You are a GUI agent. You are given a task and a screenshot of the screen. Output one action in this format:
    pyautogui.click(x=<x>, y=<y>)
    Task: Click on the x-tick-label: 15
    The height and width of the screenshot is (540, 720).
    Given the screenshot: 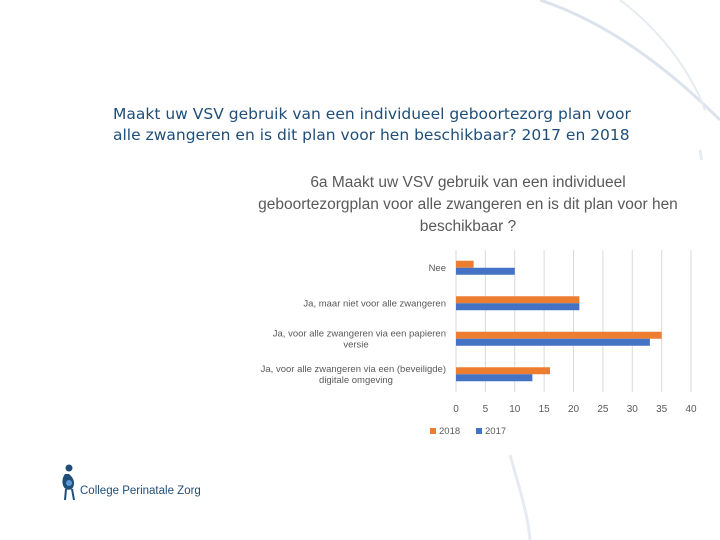 What is the action you would take?
    pyautogui.click(x=545, y=409)
    